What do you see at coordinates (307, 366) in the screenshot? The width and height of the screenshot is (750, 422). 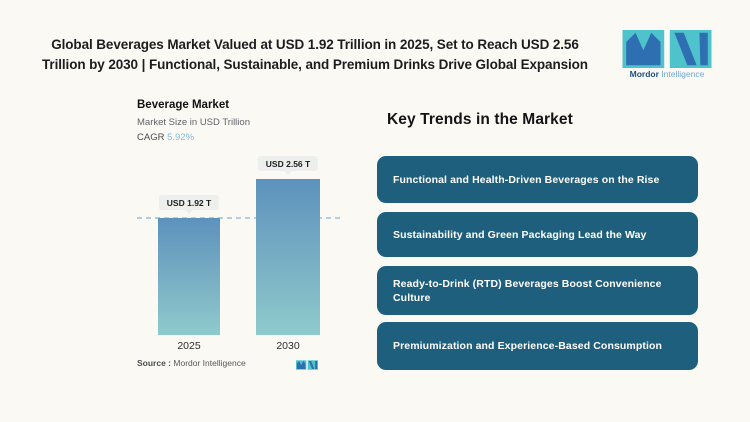 I see `mordor-logo-icon-small` at bounding box center [307, 366].